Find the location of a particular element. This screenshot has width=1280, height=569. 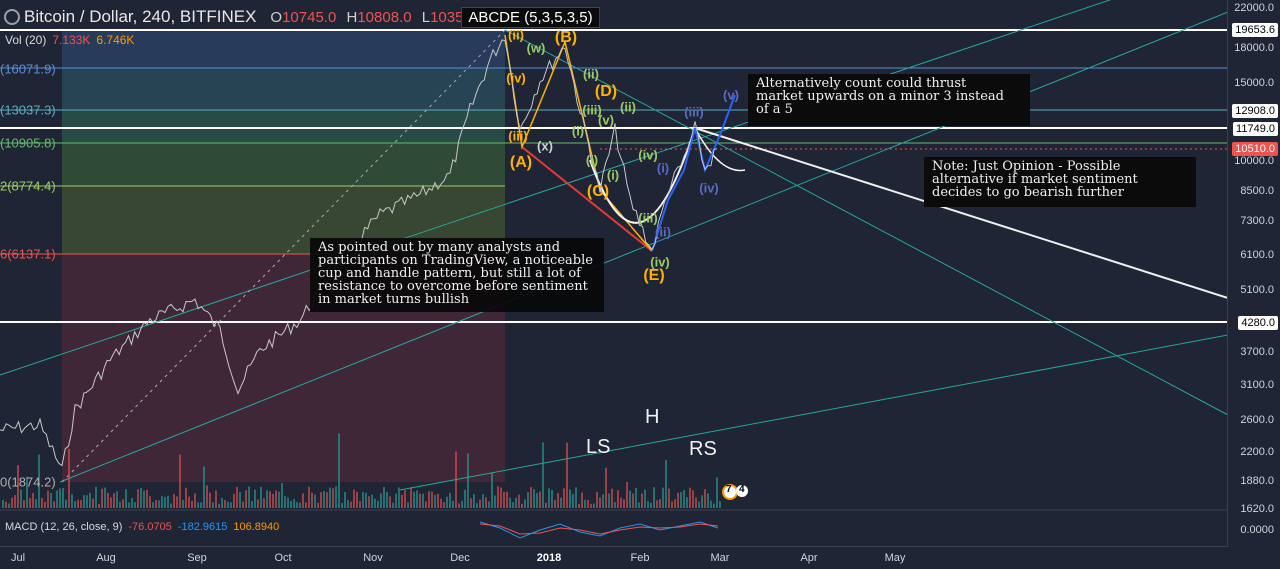

wave-label: (C) is located at coordinates (598, 191).